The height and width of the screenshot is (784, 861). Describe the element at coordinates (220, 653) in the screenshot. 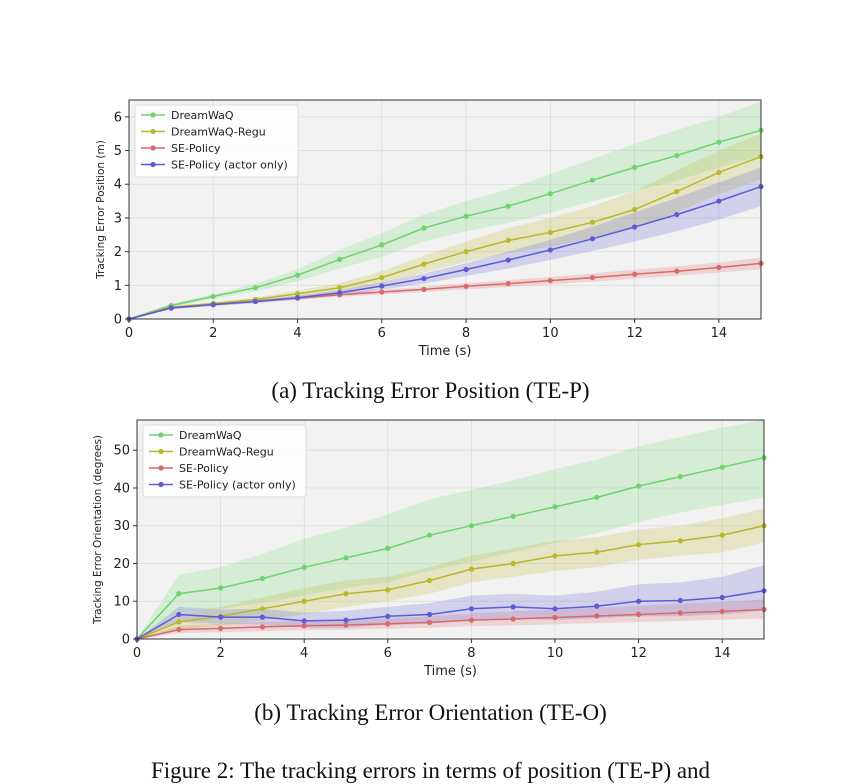

I see `x-tick-label: 2` at that location.